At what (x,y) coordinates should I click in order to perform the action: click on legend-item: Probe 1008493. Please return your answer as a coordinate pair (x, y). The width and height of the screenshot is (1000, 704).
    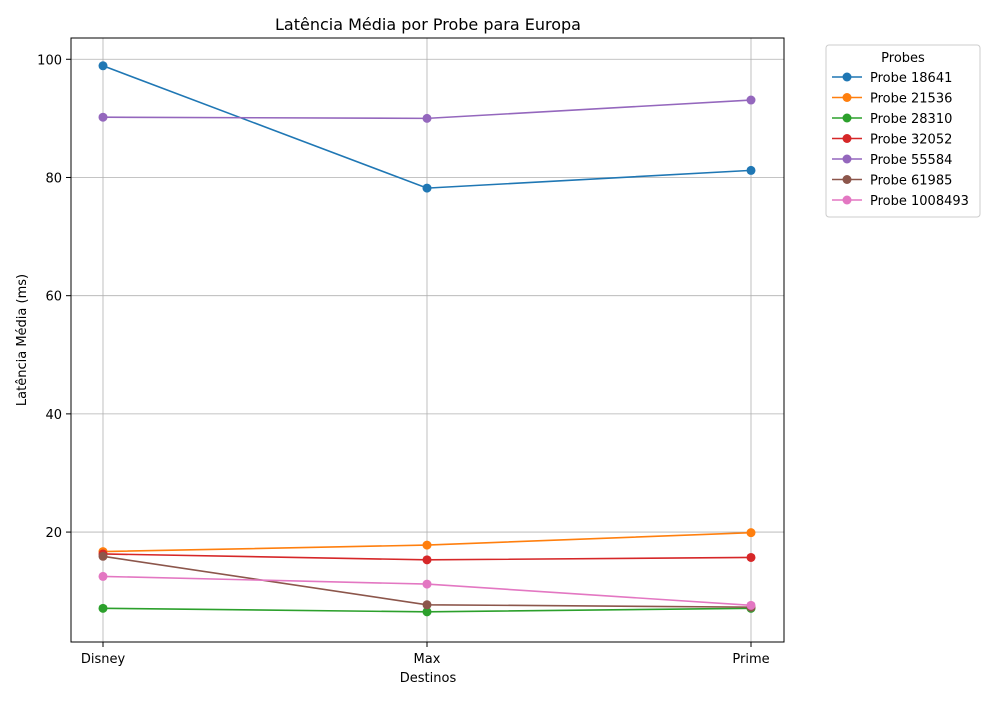
    Looking at the image, I should click on (900, 201).